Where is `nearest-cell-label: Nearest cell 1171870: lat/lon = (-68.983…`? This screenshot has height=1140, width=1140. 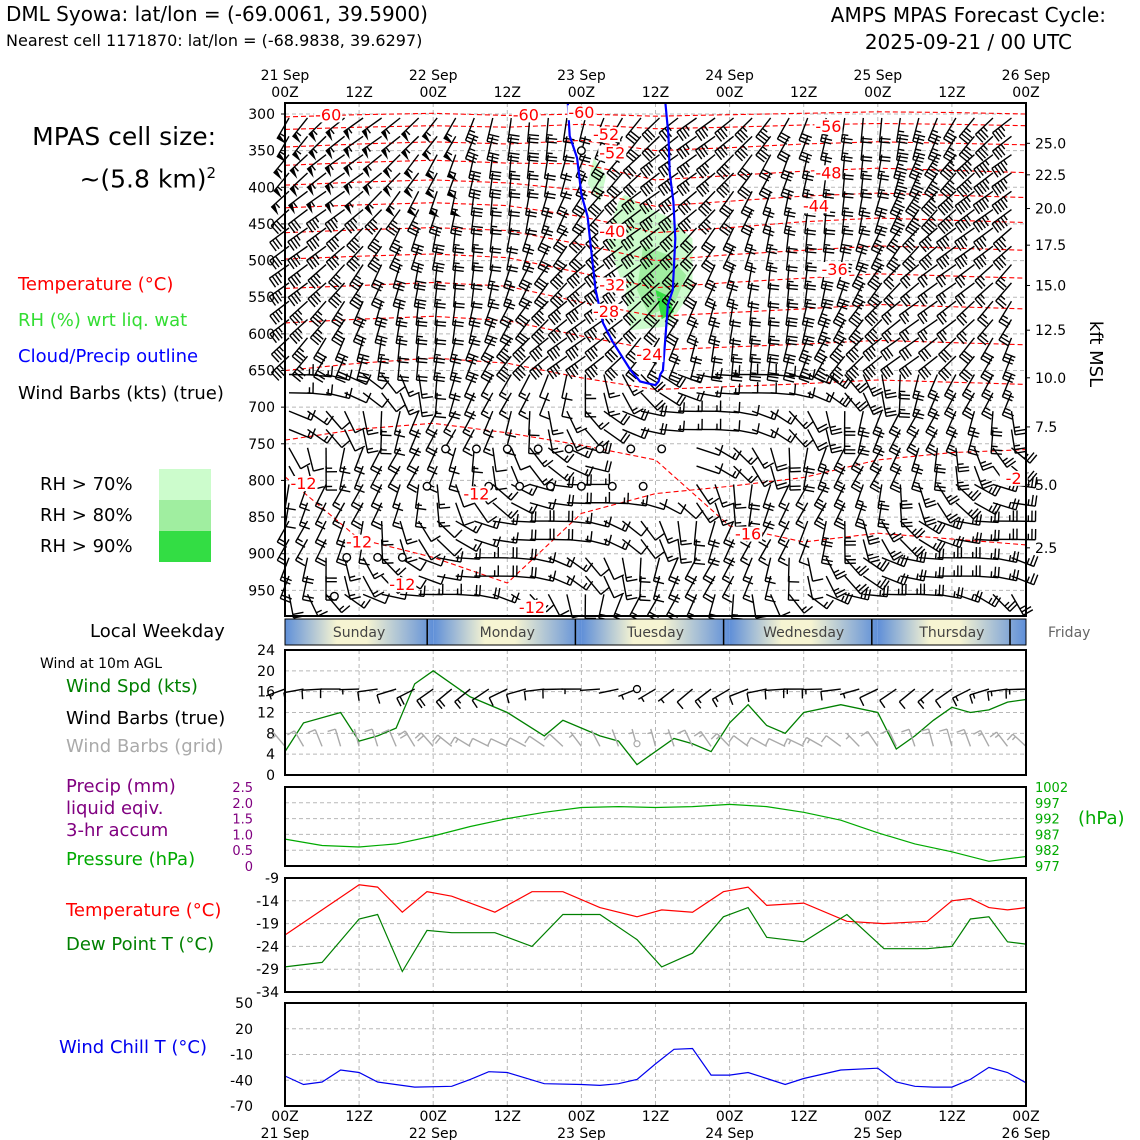 nearest-cell-label: Nearest cell 1171870: lat/lon = (-68.983… is located at coordinates (214, 40).